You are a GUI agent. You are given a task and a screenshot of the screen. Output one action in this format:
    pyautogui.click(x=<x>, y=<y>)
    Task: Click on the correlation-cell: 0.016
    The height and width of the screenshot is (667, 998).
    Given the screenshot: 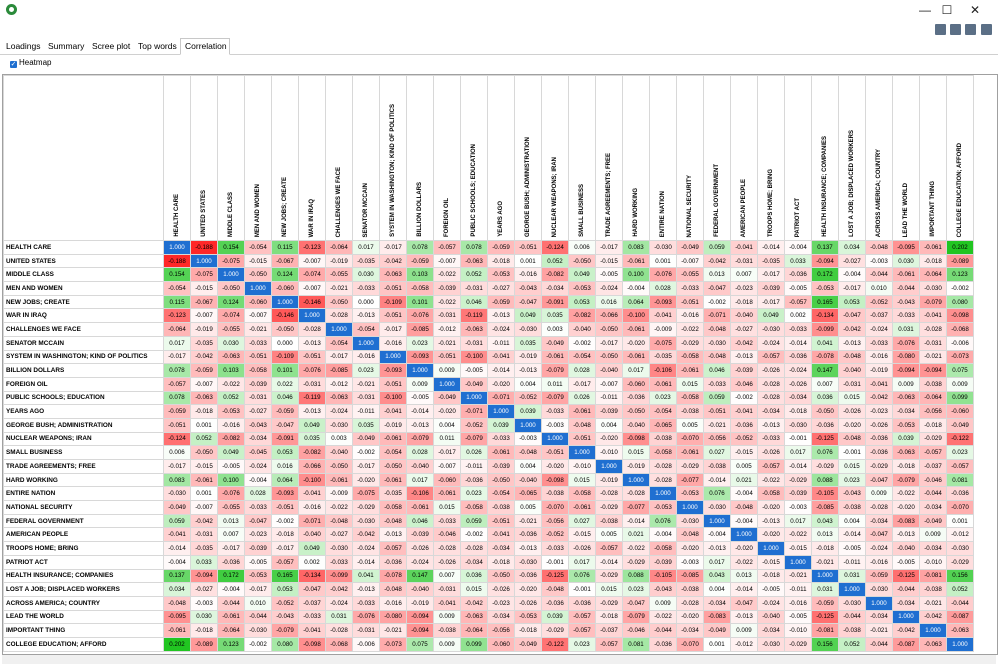 What is the action you would take?
    pyautogui.click(x=285, y=466)
    